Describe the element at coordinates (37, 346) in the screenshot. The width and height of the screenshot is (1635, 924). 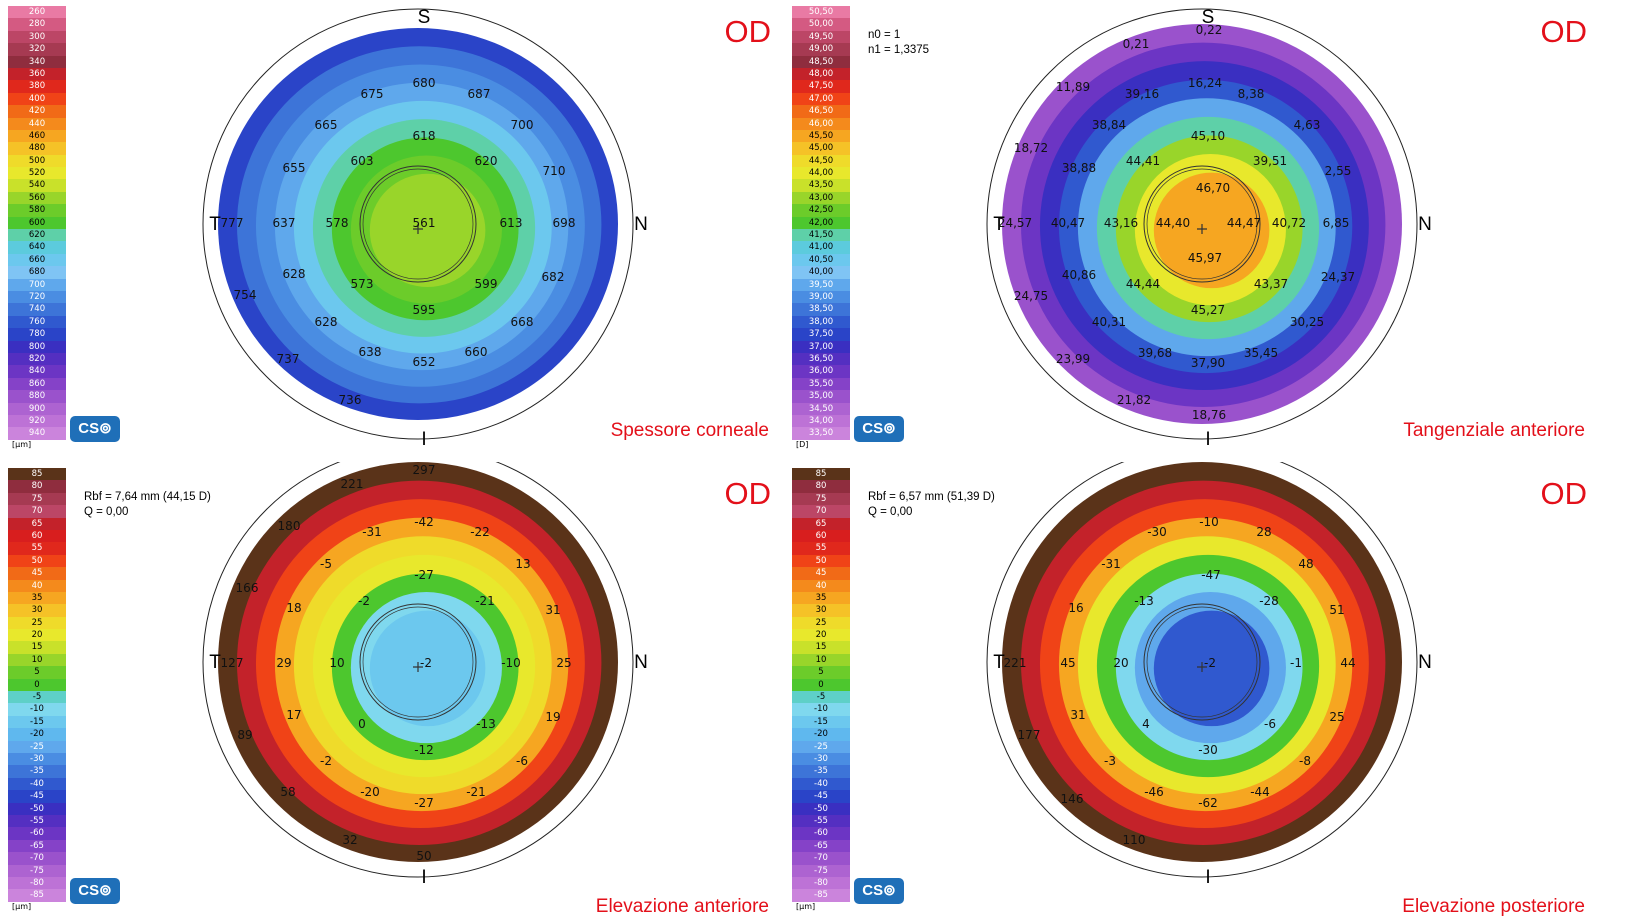
I see `scale-step: 800` at that location.